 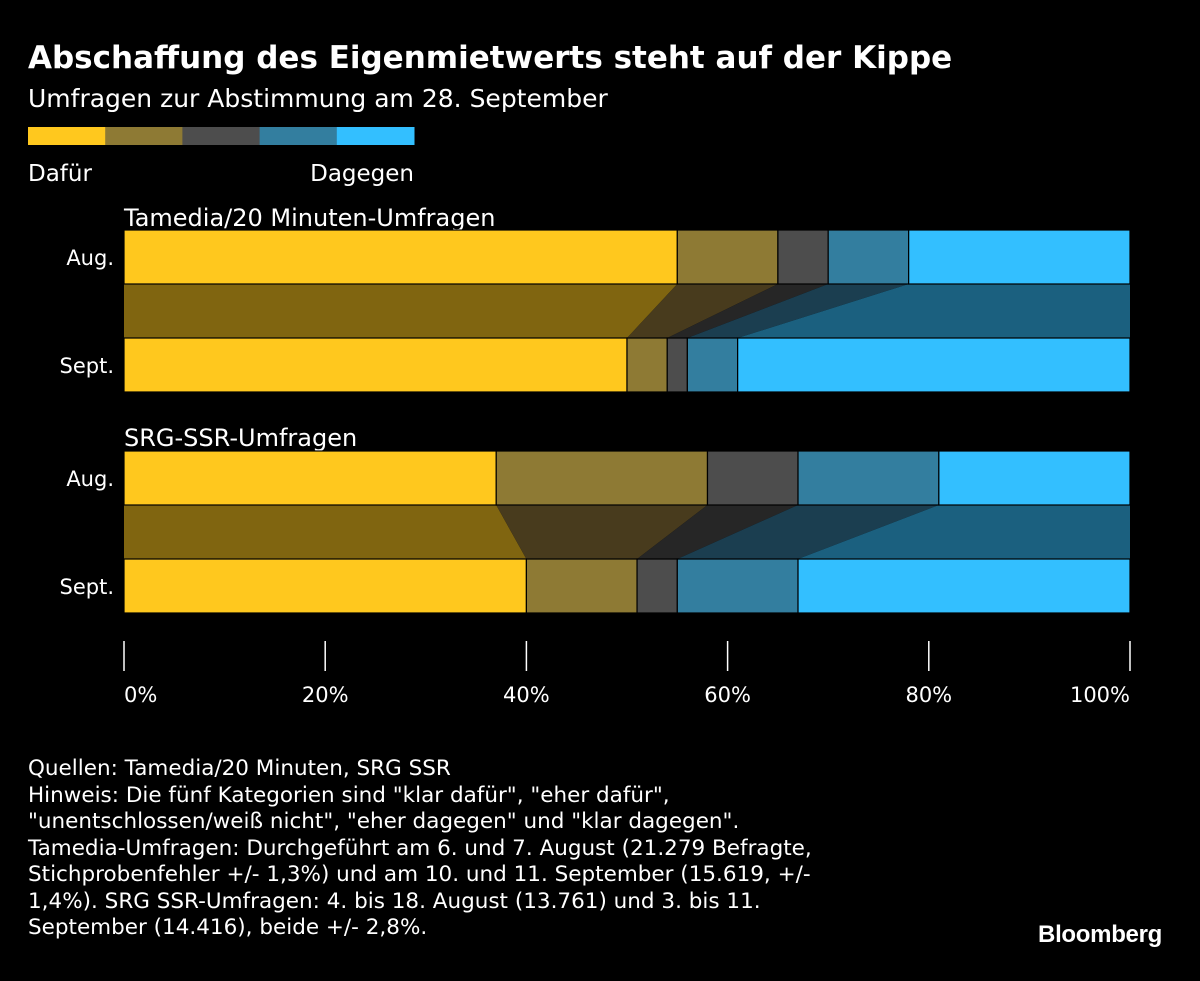 What do you see at coordinates (1100, 695) in the screenshot?
I see `x-tick-label: 100%` at bounding box center [1100, 695].